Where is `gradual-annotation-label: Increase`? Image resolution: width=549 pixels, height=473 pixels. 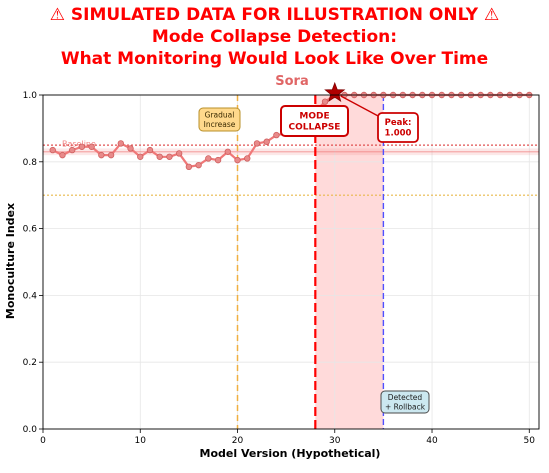 gradual-annotation-label: Increase is located at coordinates (220, 124).